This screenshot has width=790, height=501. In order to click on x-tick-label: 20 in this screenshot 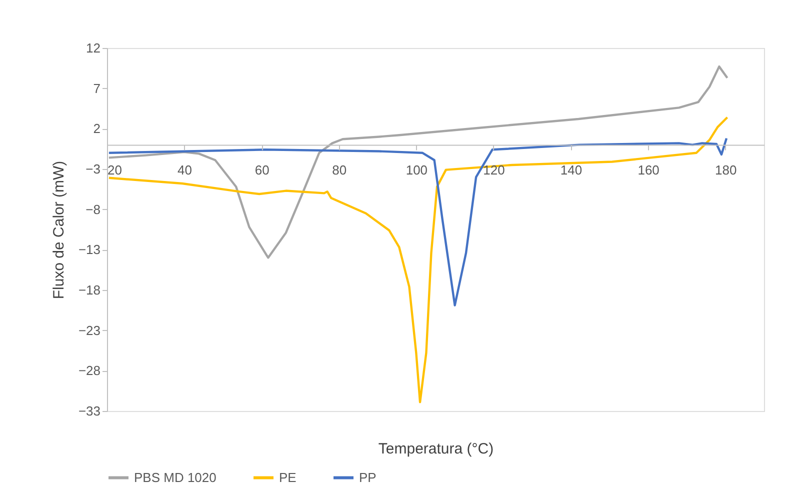, I will do `click(115, 170)`.